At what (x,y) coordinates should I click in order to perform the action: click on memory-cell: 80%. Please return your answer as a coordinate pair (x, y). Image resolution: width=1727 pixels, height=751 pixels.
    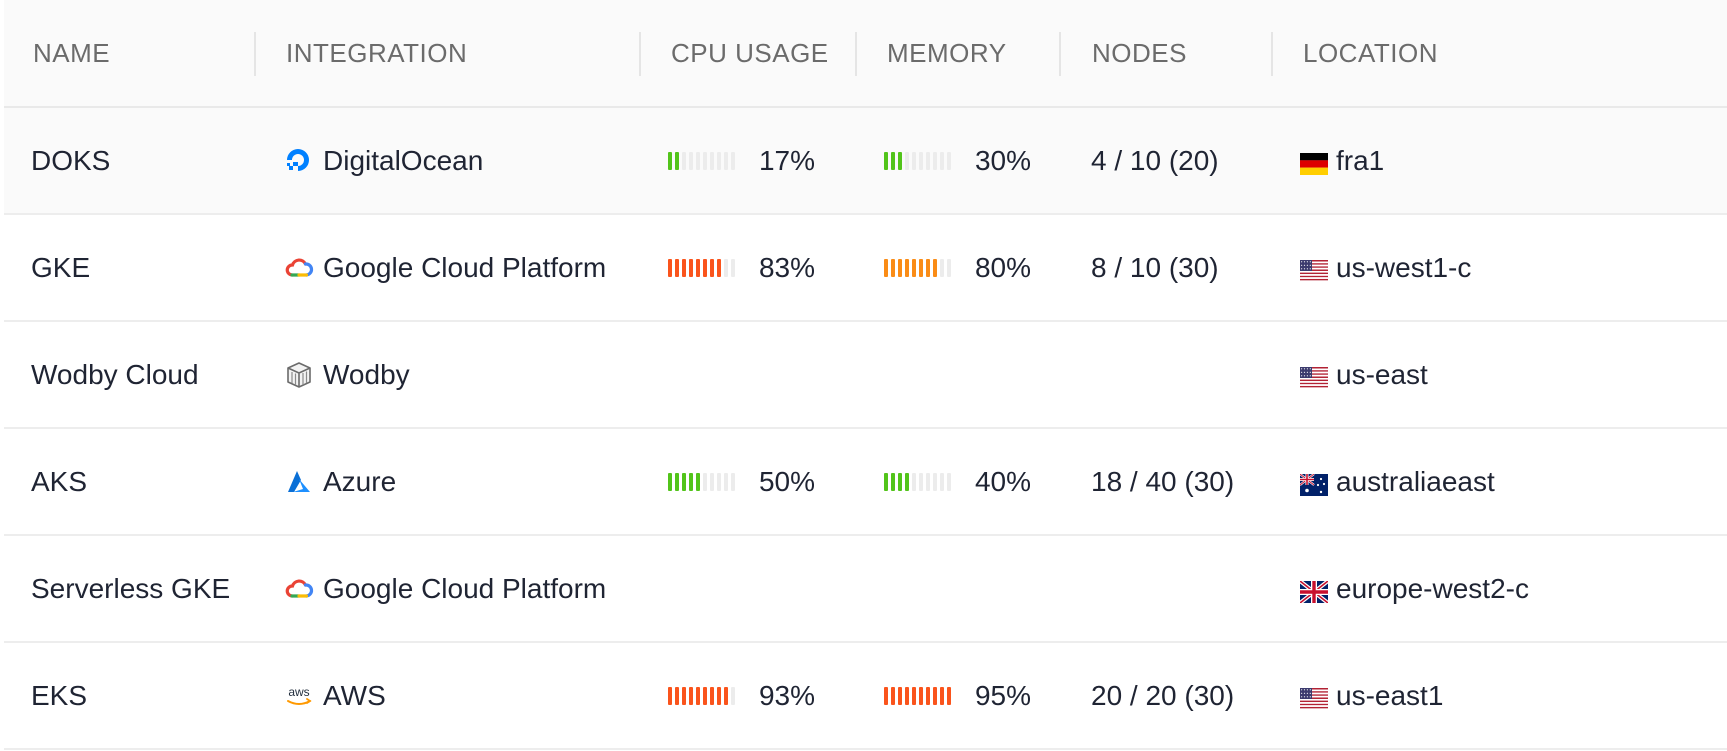
    Looking at the image, I should click on (957, 267).